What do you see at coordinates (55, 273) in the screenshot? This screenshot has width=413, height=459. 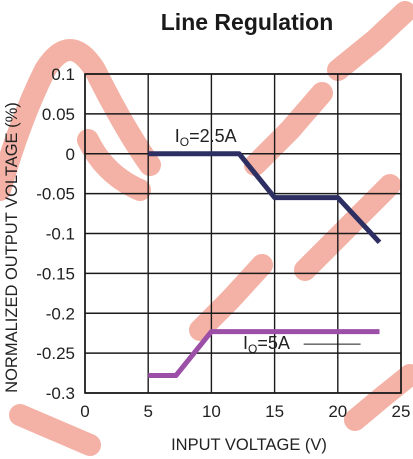 I see `y-tick-label: -0.15` at bounding box center [55, 273].